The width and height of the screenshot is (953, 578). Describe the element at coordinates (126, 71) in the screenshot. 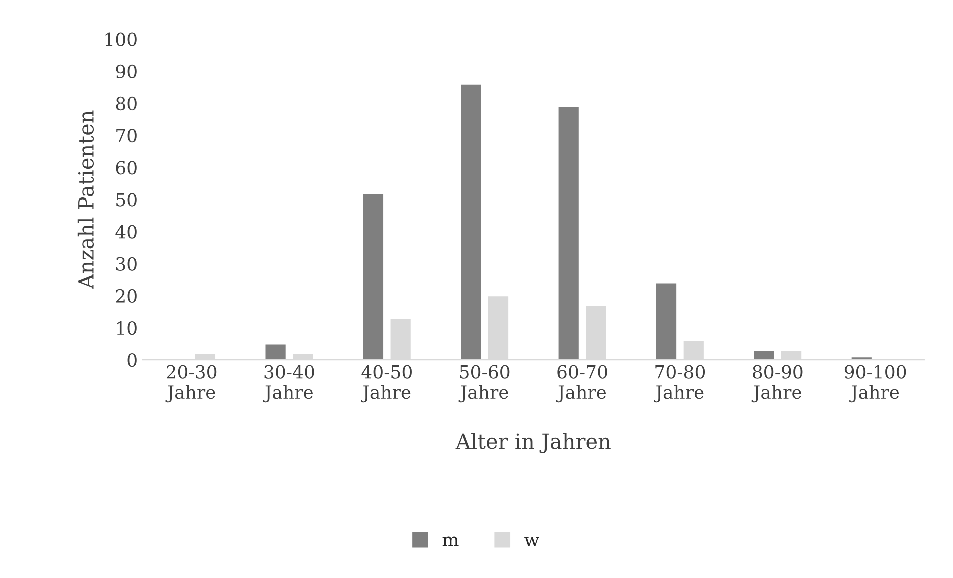

I see `y-tick-label: 90` at that location.